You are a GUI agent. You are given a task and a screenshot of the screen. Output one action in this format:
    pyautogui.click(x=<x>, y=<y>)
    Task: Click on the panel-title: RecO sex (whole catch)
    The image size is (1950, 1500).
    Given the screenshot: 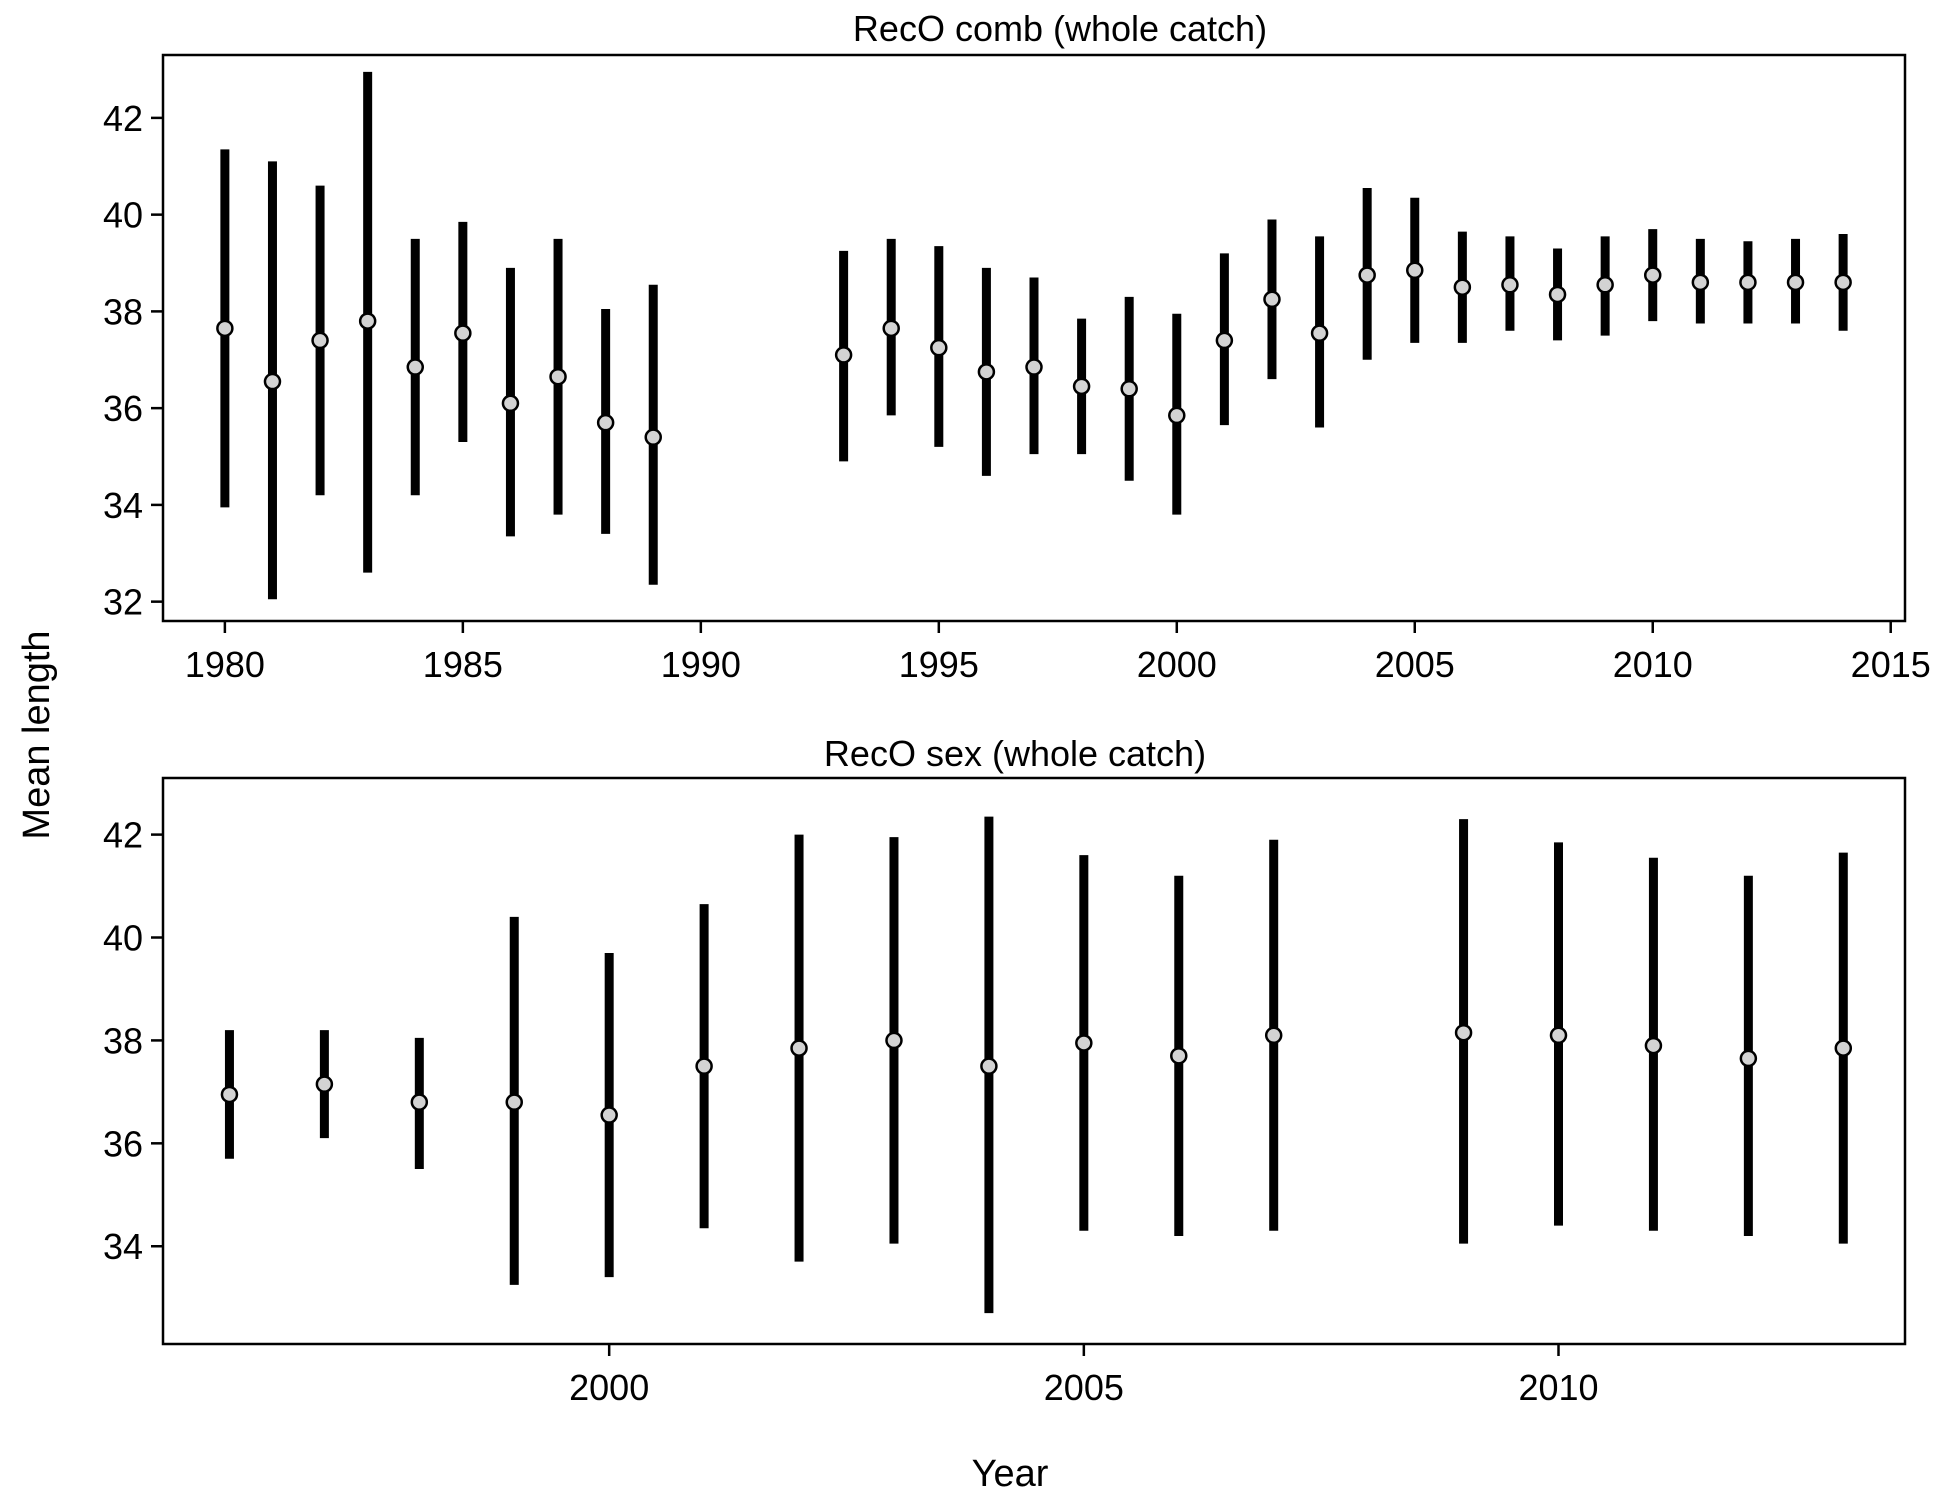 What is the action you would take?
    pyautogui.click(x=1015, y=753)
    